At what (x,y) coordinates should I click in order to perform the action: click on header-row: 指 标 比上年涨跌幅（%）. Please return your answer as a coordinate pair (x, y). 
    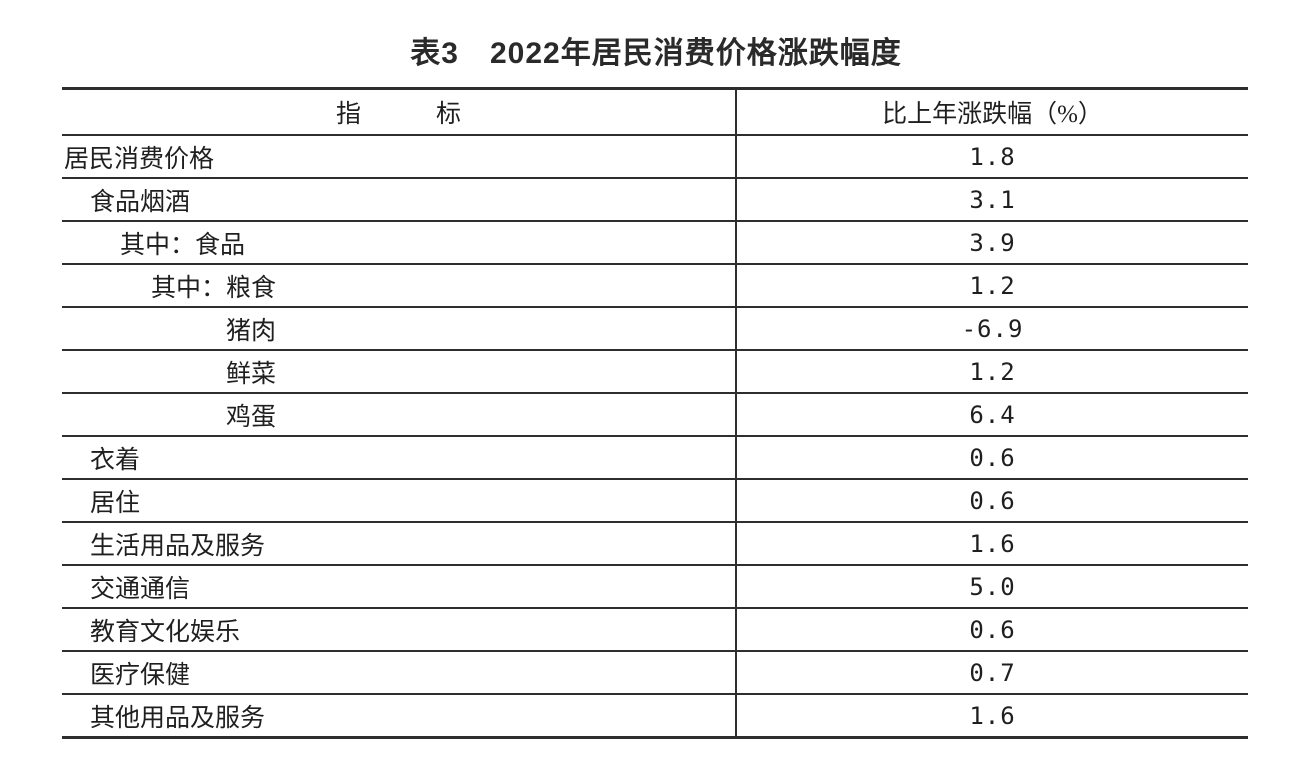
    Looking at the image, I should click on (655, 112).